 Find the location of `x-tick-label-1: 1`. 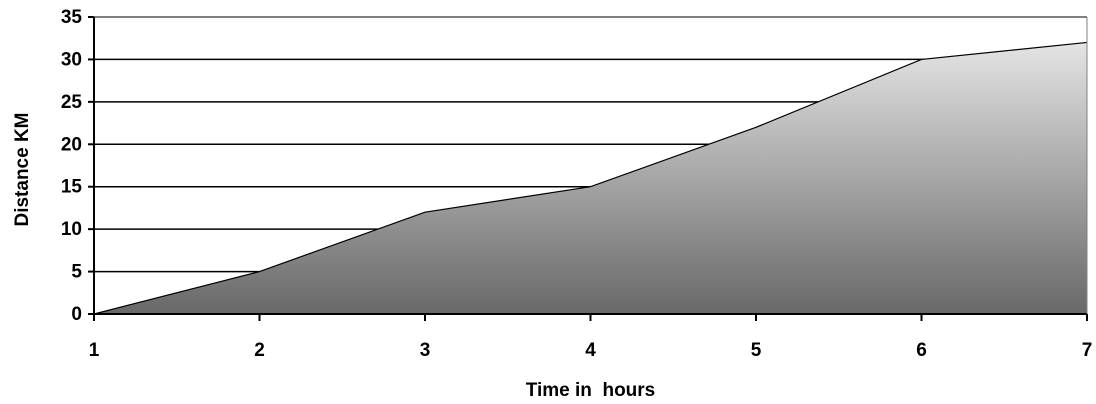

x-tick-label-1: 1 is located at coordinates (94, 350).